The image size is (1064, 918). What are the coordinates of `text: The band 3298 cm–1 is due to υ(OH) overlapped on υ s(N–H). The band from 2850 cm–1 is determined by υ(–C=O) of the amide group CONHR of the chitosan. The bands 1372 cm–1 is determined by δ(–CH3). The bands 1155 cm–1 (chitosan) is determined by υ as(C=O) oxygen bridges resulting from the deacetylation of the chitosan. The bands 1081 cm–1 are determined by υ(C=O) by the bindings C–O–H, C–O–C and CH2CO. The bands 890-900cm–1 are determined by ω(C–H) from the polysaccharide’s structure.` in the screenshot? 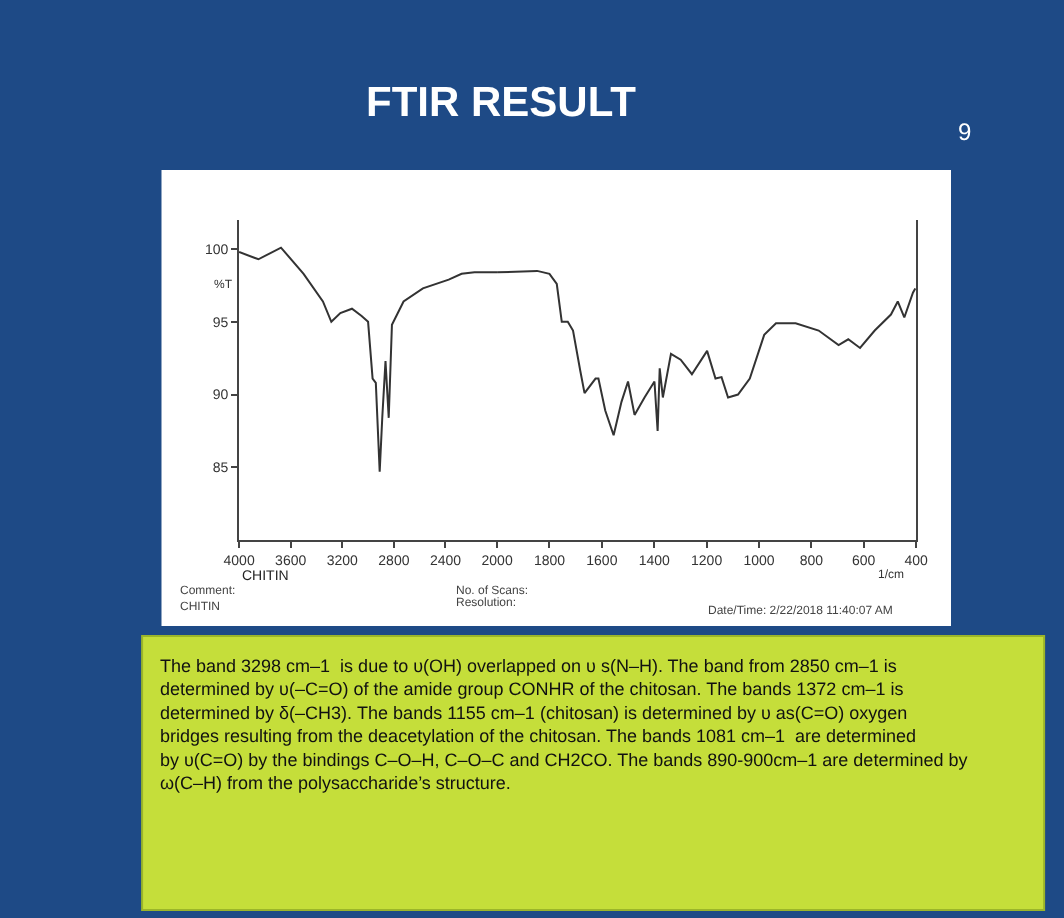 It's located at (564, 724).